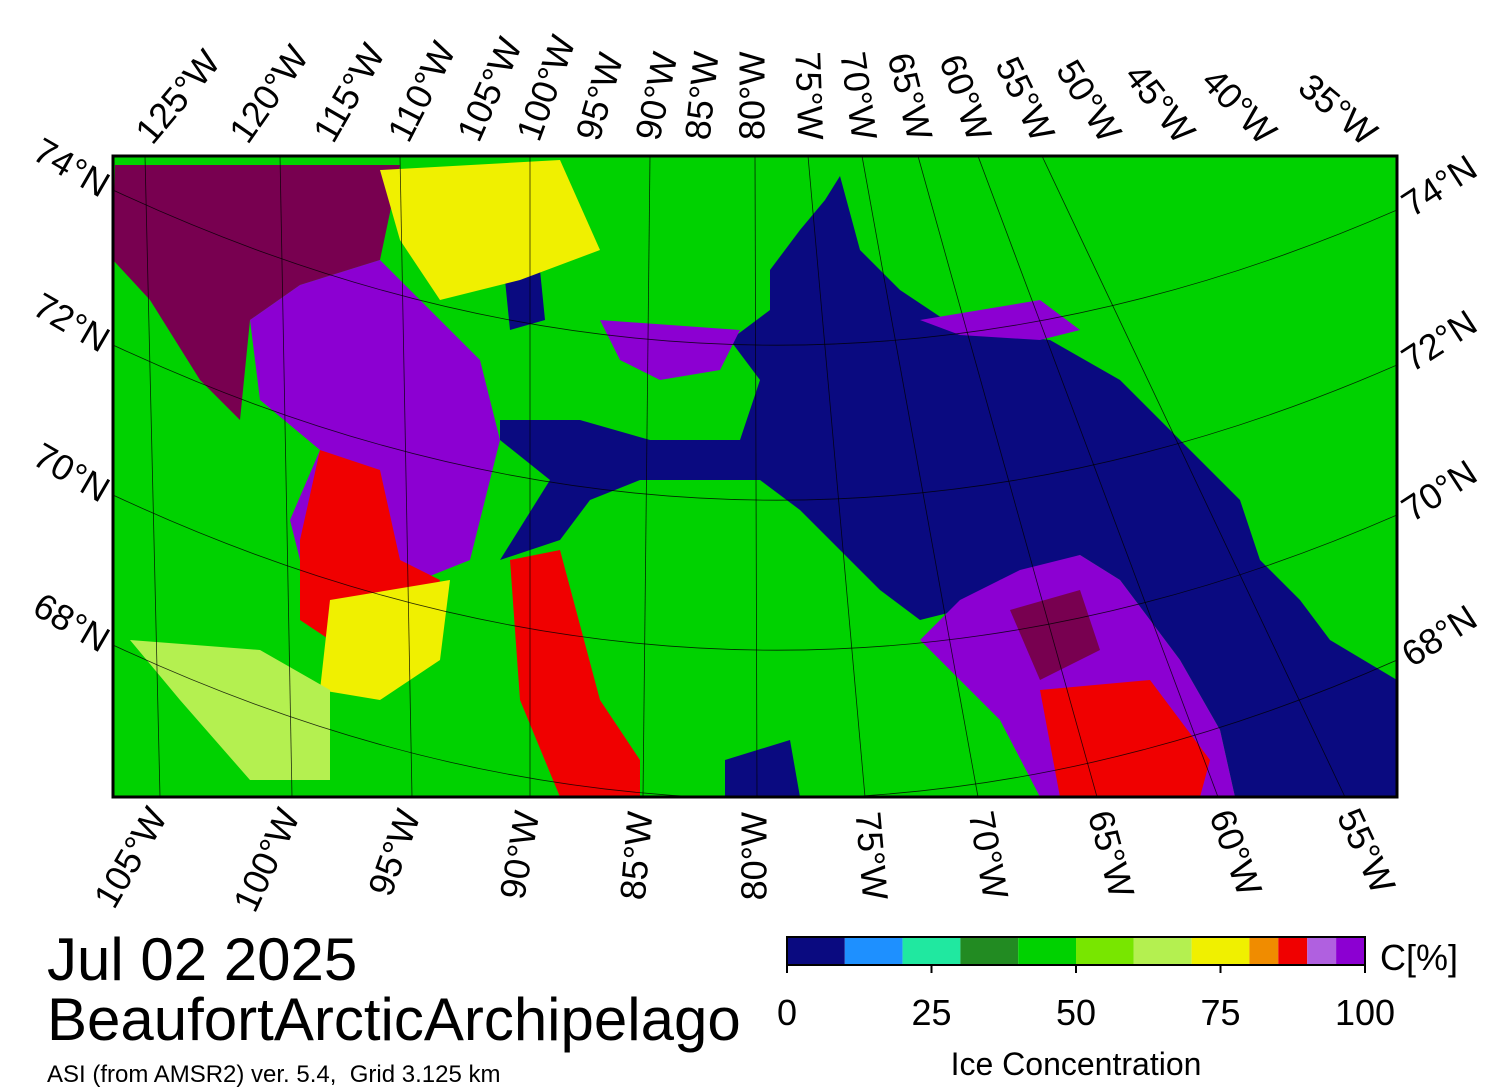 This screenshot has width=1512, height=1090. I want to click on longitude-label: 50°W, so click(1089, 101).